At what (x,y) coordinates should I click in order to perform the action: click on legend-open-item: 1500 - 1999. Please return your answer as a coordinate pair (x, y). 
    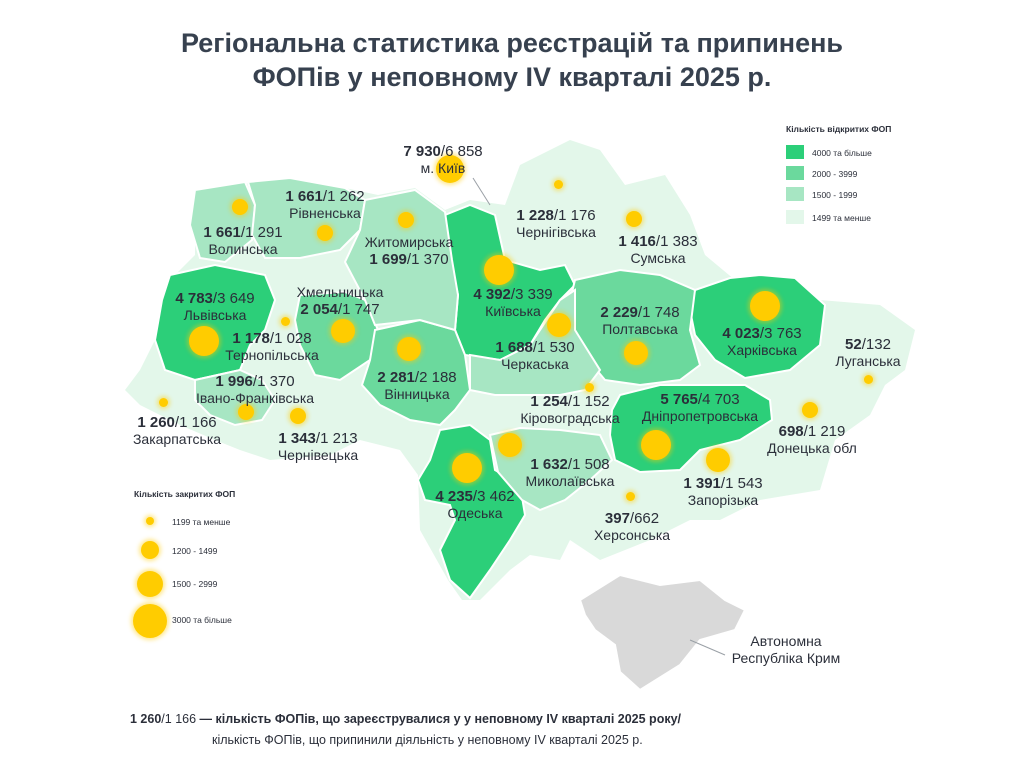
    Looking at the image, I should click on (835, 195).